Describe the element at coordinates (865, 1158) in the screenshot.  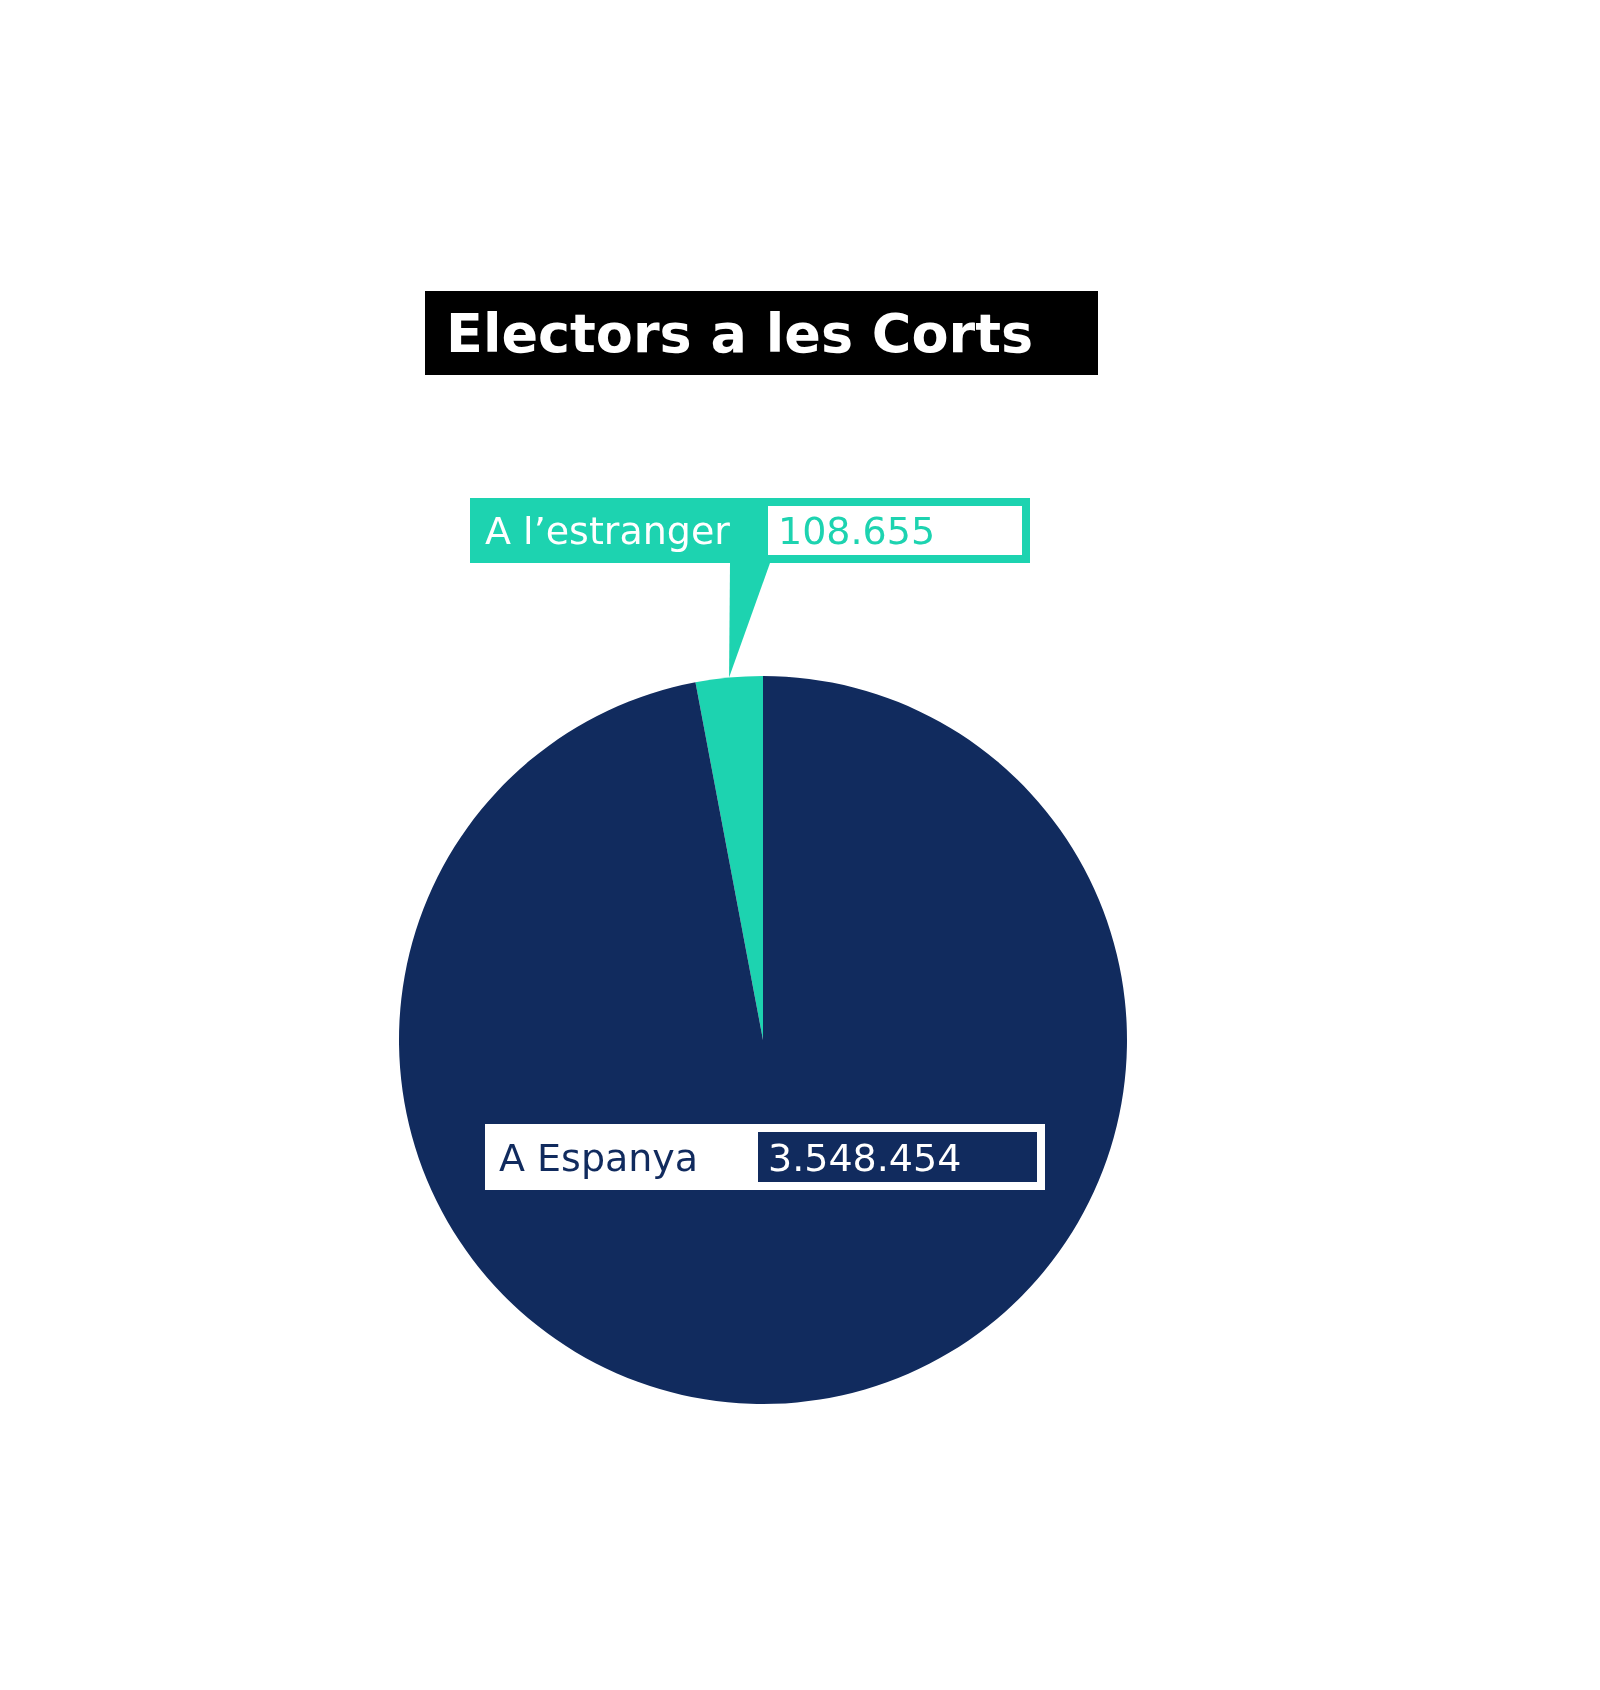
I see `data-label: 3.548.454` at that location.